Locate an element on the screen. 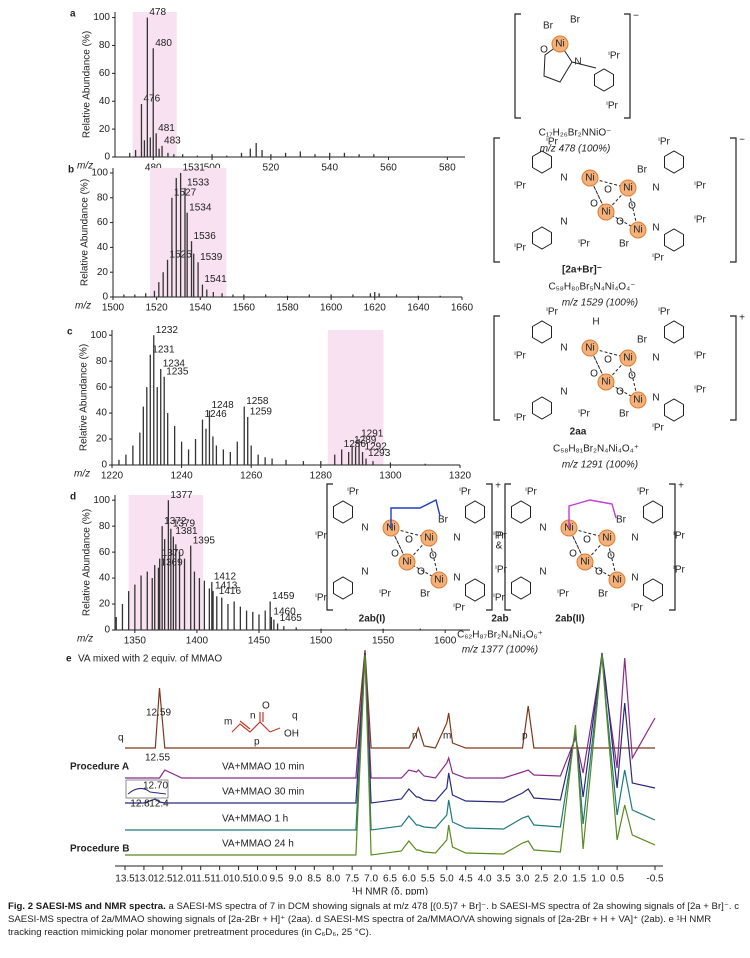 The width and height of the screenshot is (750, 958). x-tick-label: 1450 is located at coordinates (259, 641).